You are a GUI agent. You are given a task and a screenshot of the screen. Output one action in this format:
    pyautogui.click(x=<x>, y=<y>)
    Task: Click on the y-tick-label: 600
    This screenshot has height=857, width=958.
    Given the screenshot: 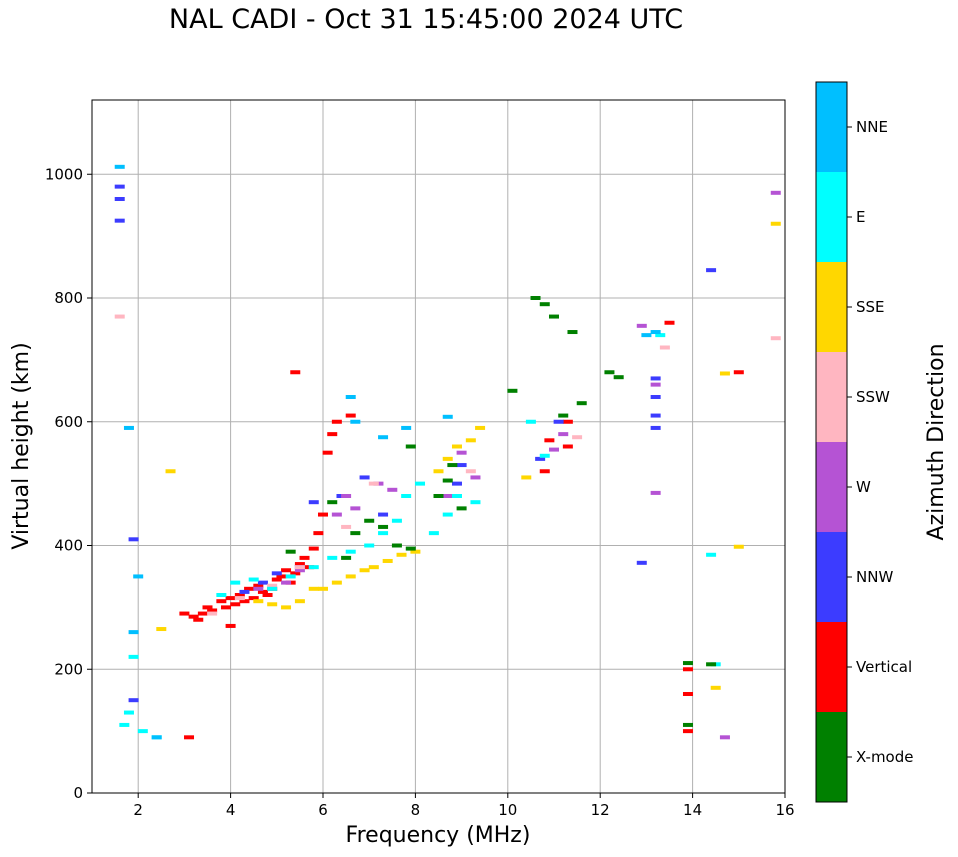 What is the action you would take?
    pyautogui.click(x=68, y=422)
    